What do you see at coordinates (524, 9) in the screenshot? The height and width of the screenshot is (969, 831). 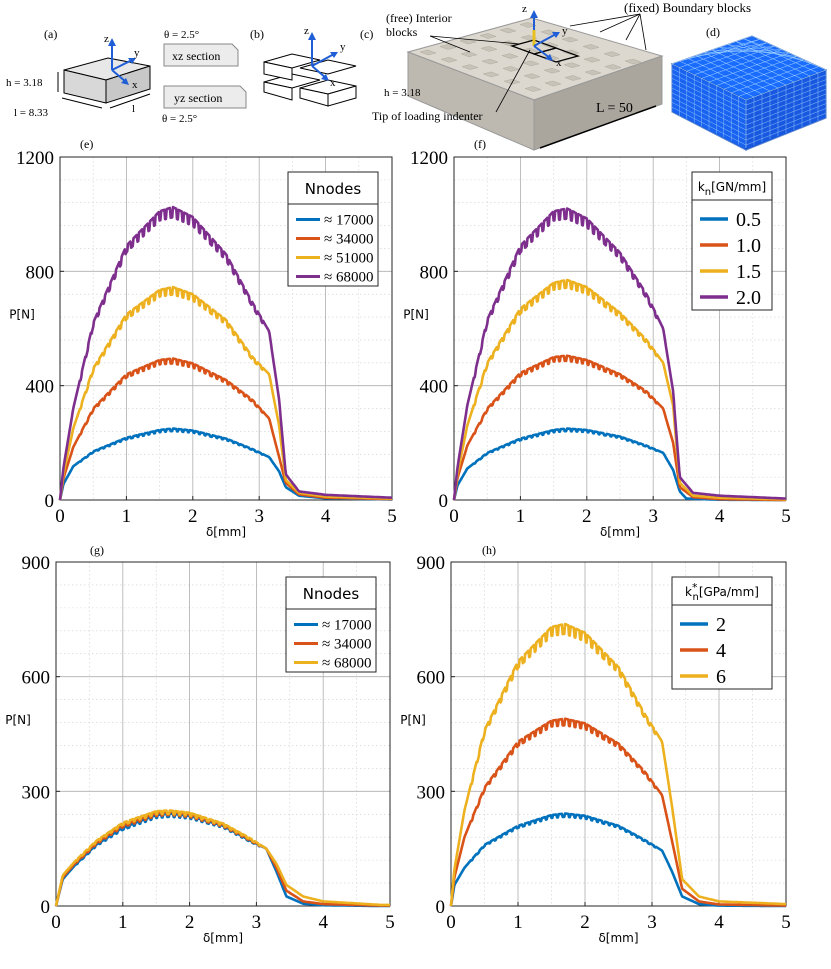 I see `c-axis-z-label: z` at bounding box center [524, 9].